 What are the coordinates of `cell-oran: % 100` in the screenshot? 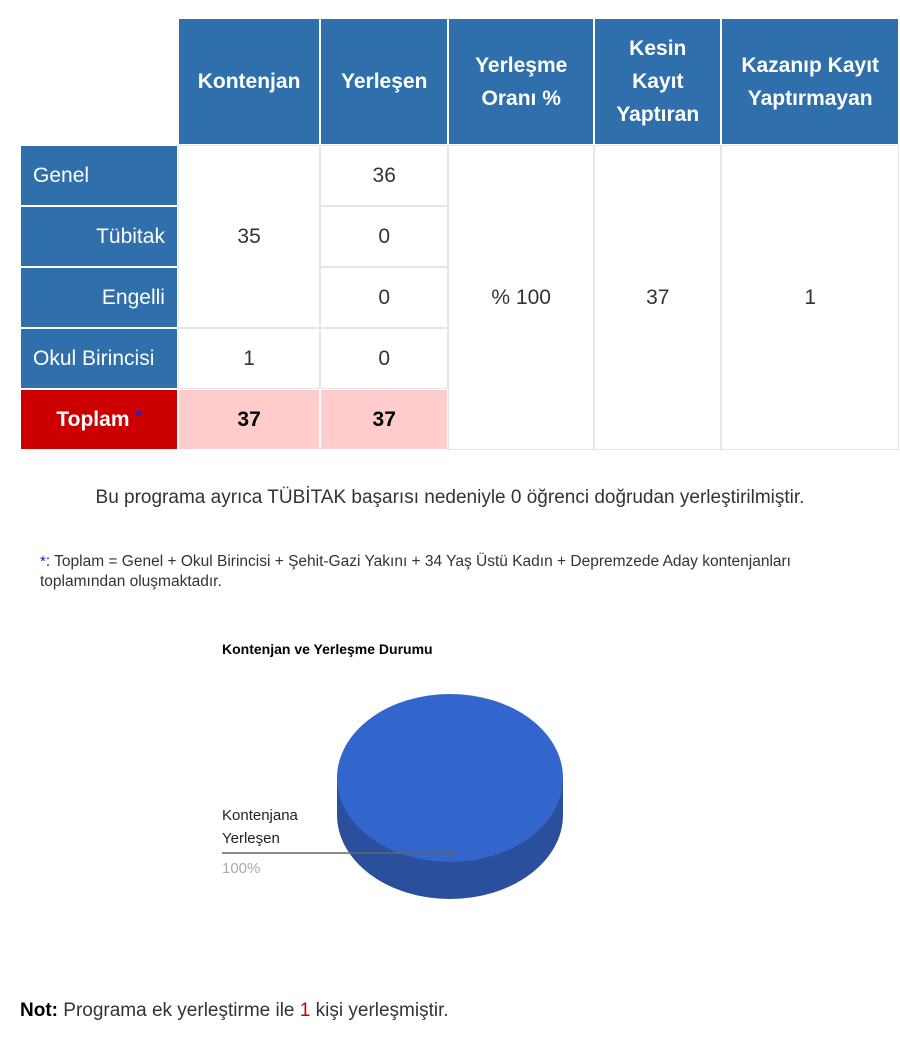 It's located at (521, 297).